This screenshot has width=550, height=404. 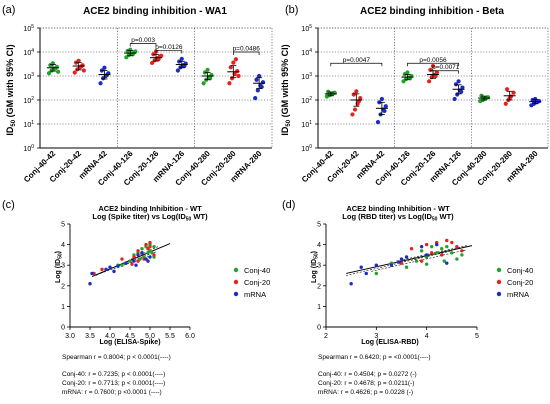 What do you see at coordinates (150, 217) in the screenshot?
I see `panel-c-title-line2: Log (Spike titer) vs Log(ID50 WT)` at bounding box center [150, 217].